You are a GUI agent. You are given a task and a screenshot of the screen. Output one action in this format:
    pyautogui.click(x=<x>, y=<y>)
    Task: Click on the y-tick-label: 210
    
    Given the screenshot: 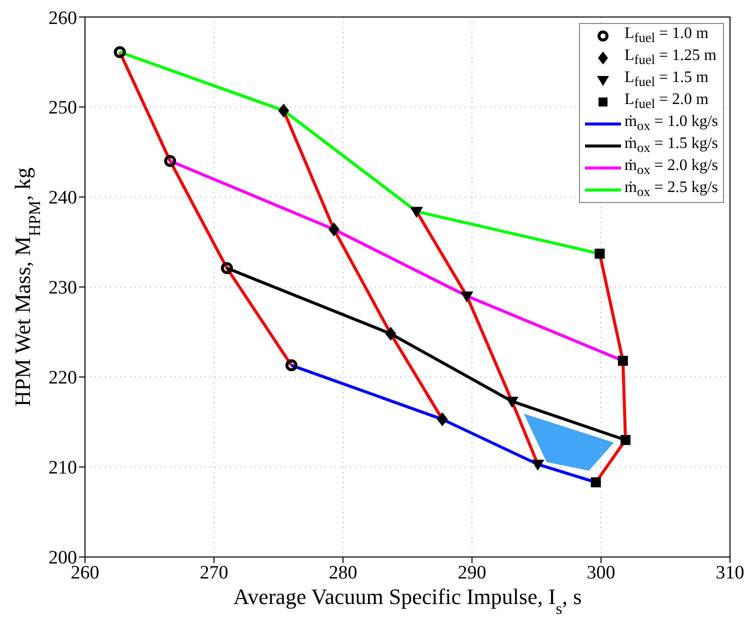 What is the action you would take?
    pyautogui.click(x=62, y=468)
    